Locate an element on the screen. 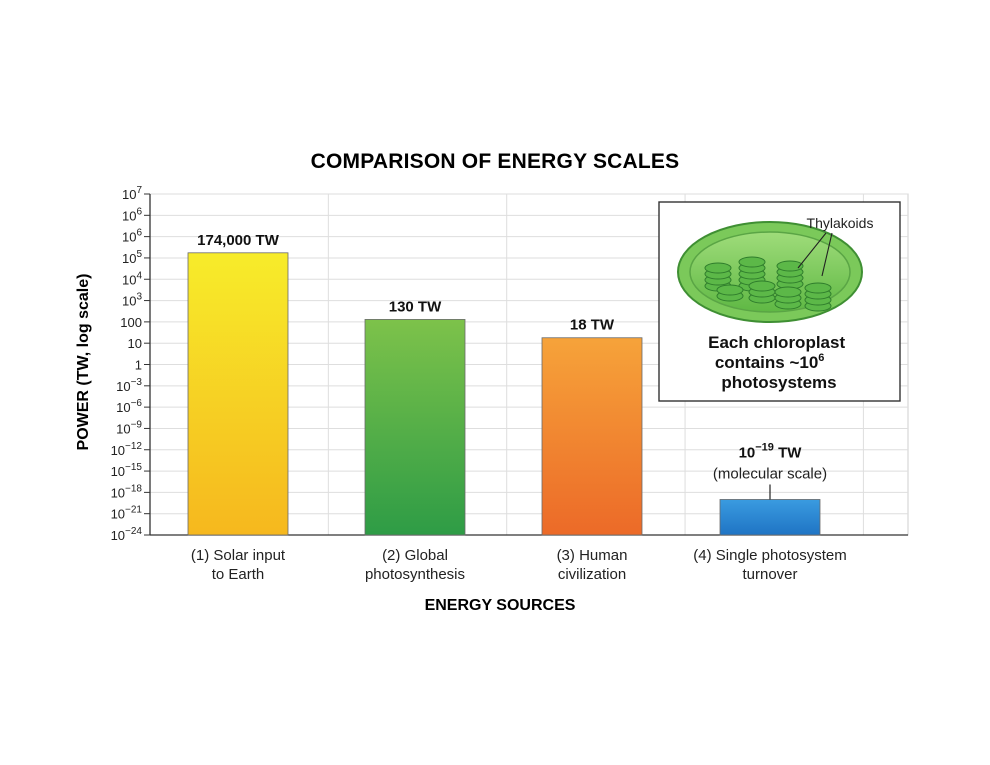 The width and height of the screenshot is (990, 765). x-category-label-3: (3) Human civilization is located at coordinates (592, 565).